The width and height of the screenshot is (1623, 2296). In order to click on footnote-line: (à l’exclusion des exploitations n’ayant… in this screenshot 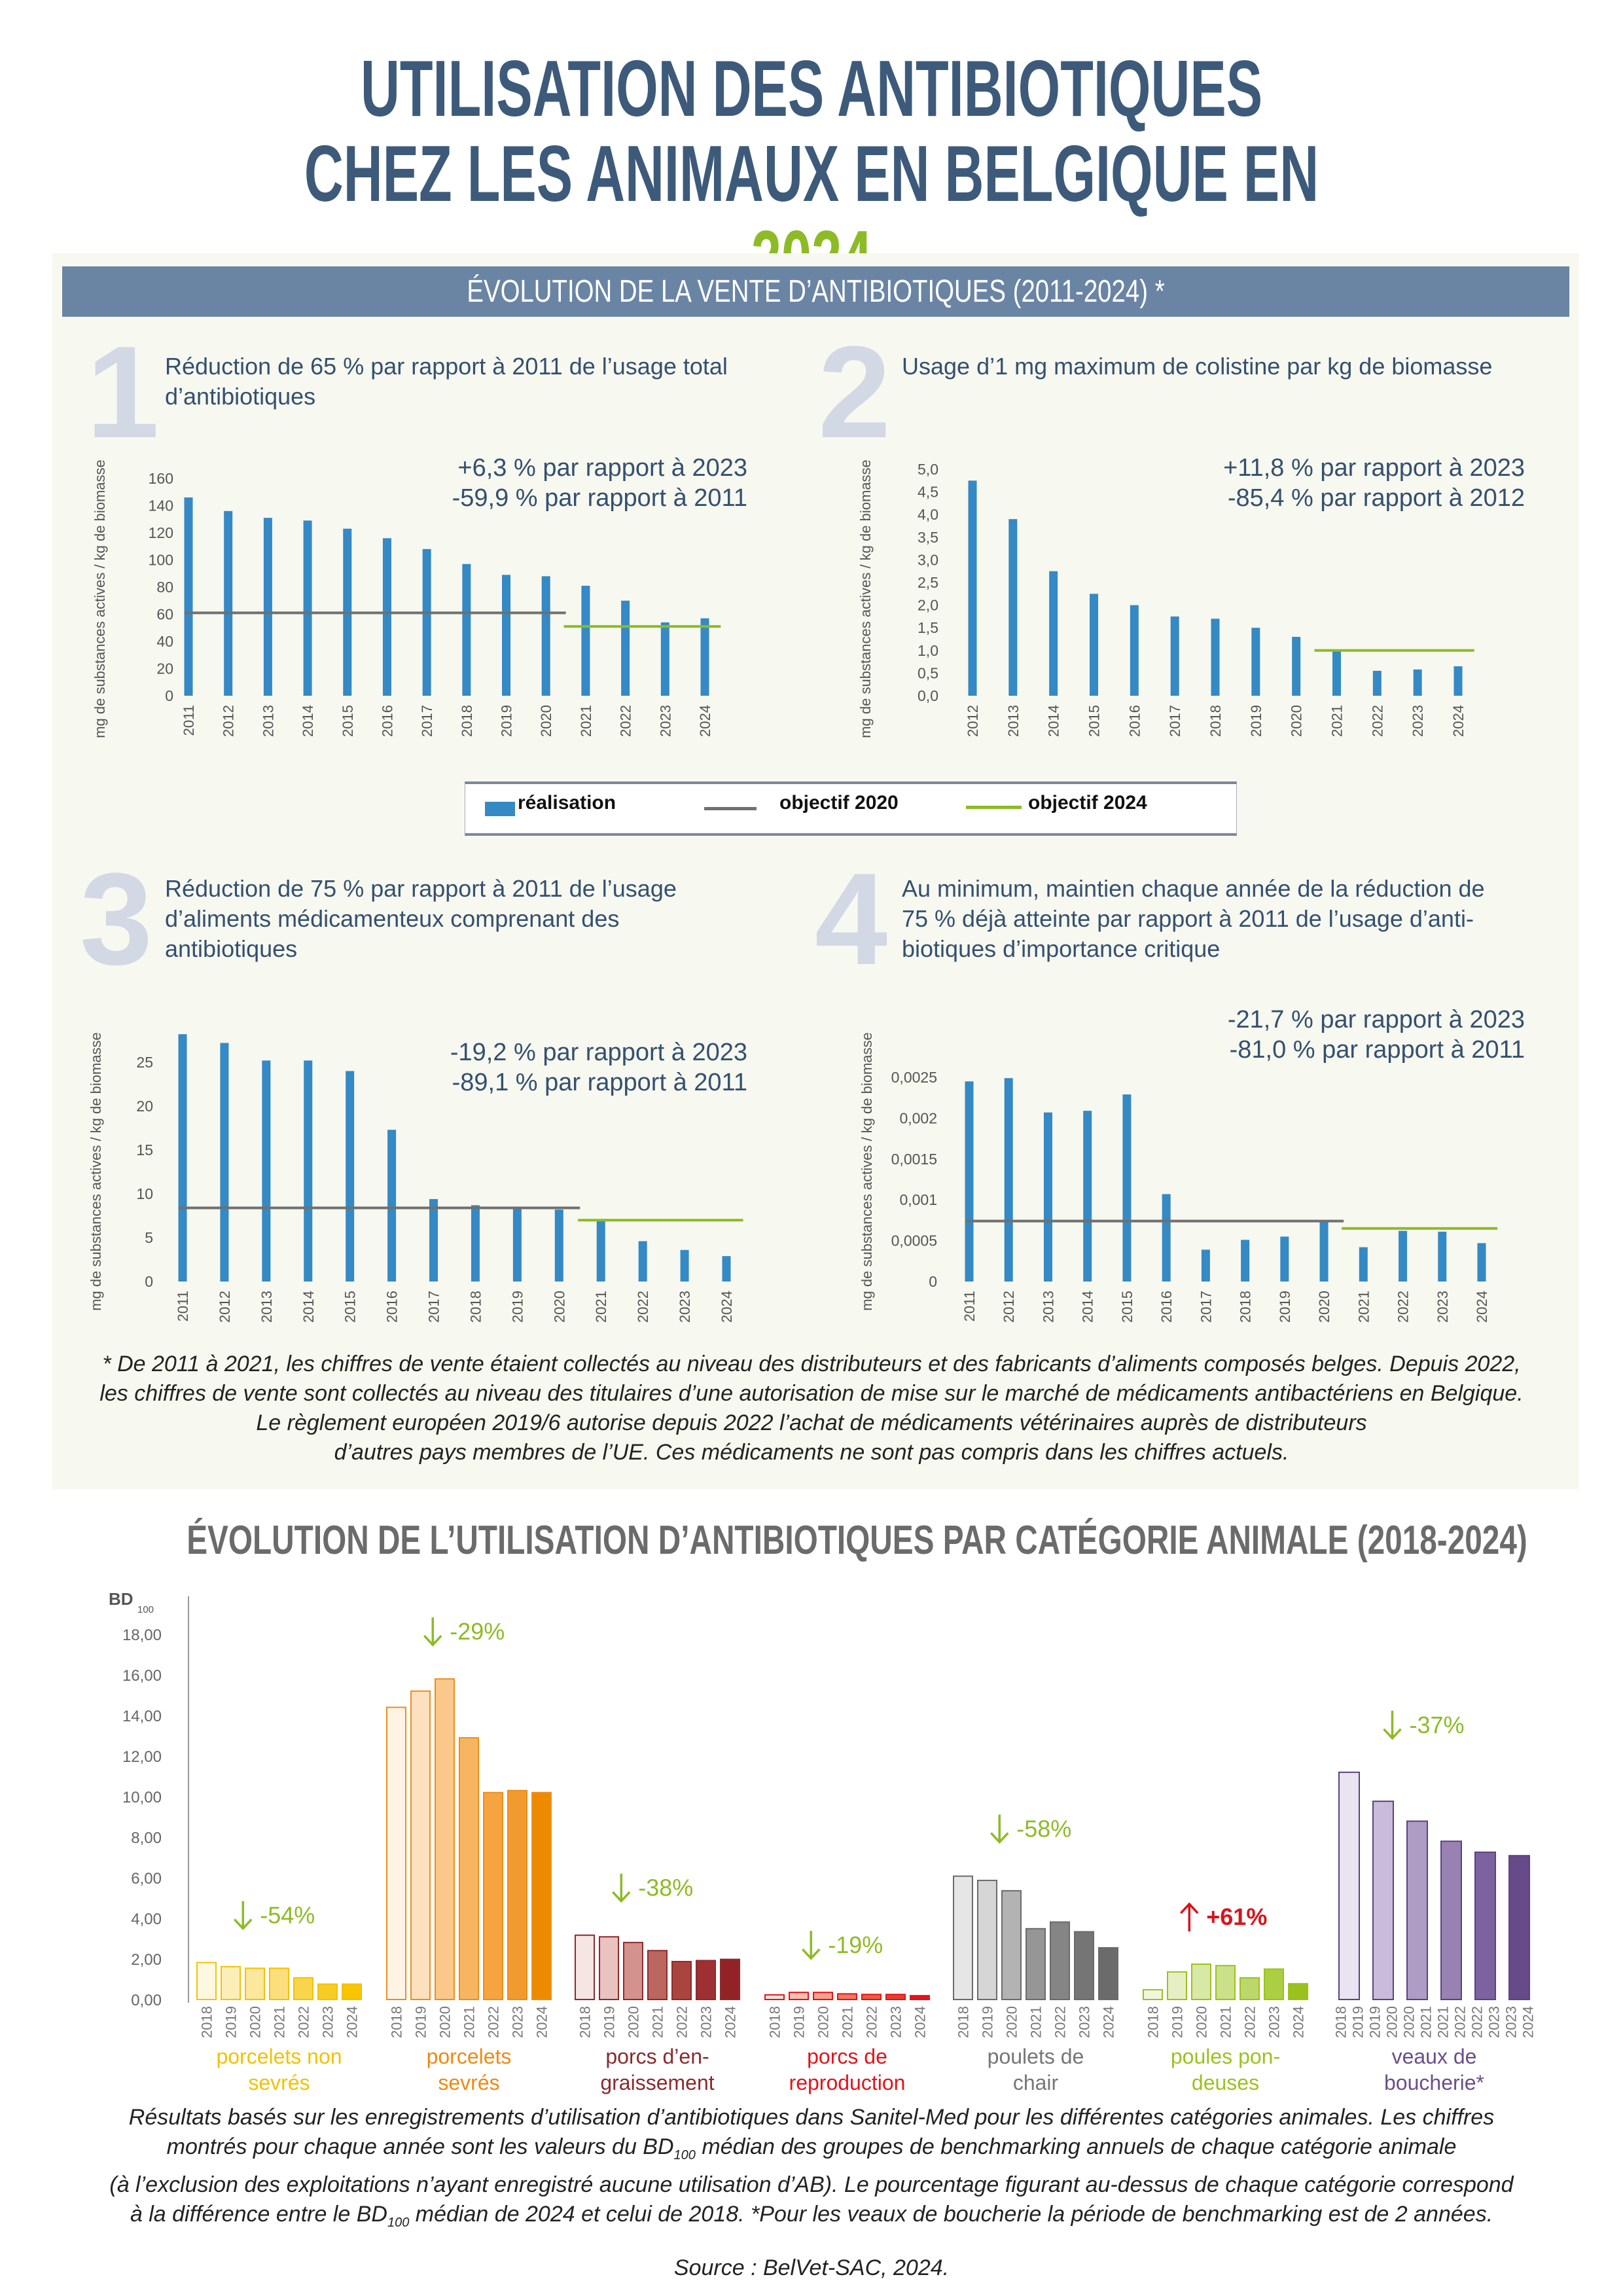, I will do `click(811, 2185)`.